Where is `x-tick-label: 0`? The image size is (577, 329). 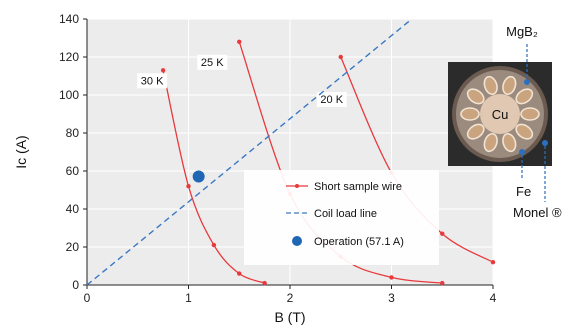 x-tick-label: 0 is located at coordinates (87, 298).